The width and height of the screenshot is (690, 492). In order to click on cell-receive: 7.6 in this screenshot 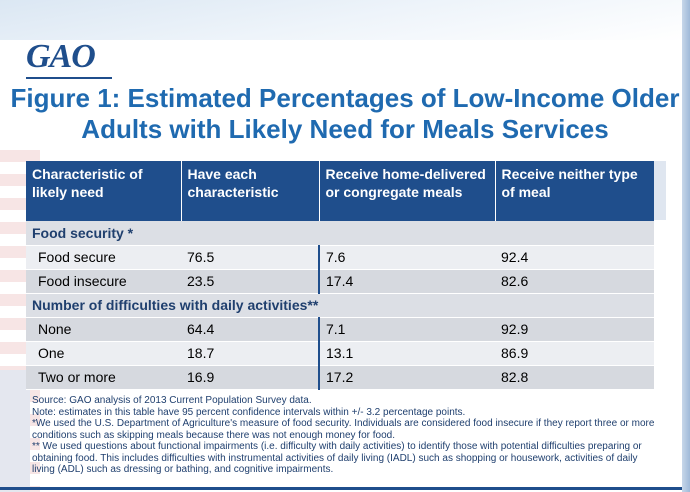, I will do `click(407, 257)`.